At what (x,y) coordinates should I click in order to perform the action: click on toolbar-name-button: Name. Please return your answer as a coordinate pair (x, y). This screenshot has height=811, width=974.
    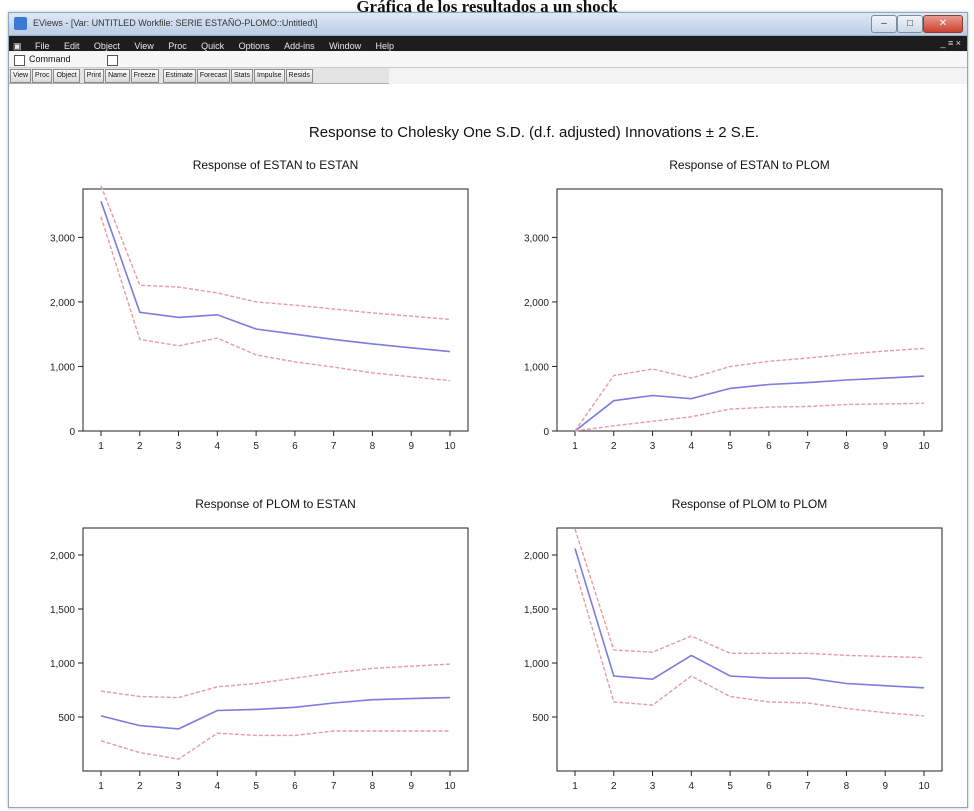
    Looking at the image, I should click on (117, 76).